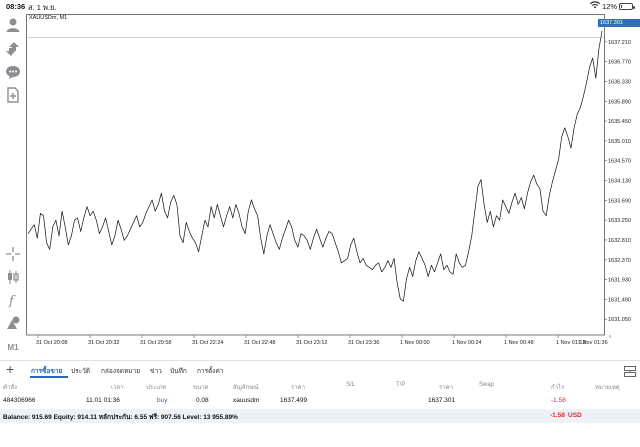 This screenshot has width=640, height=447. What do you see at coordinates (619, 102) in the screenshot?
I see `y-tick-label: 1635.890` at bounding box center [619, 102].